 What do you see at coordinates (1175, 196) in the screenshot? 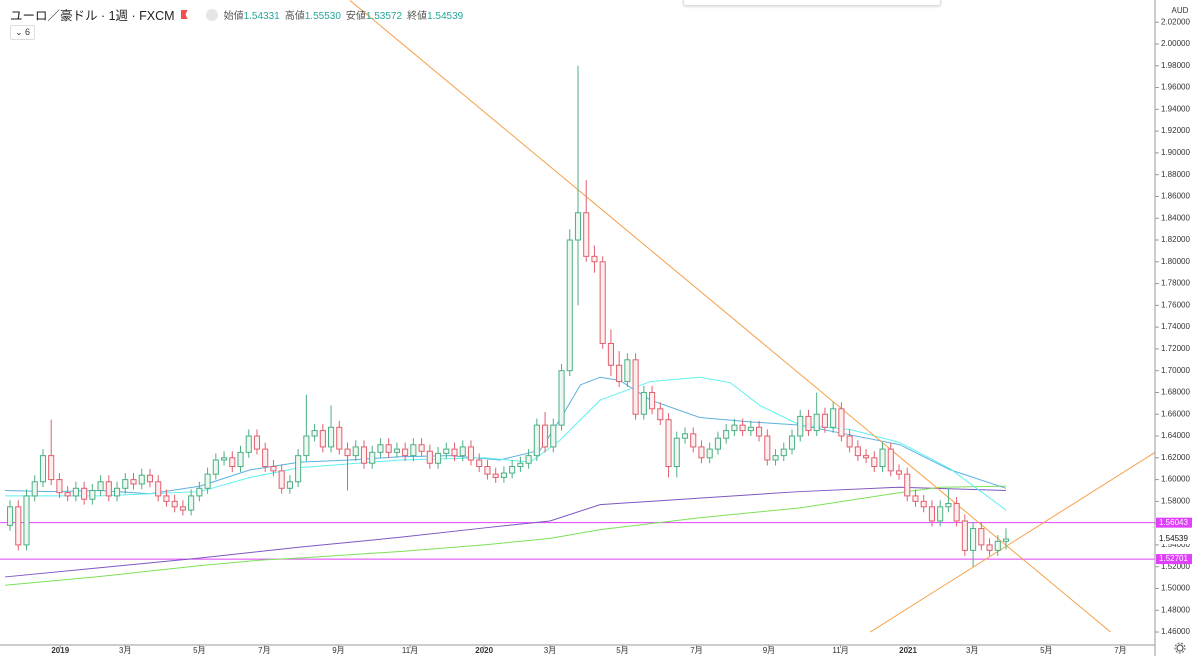
I see `y-tick-label: 1.86000` at bounding box center [1175, 196].